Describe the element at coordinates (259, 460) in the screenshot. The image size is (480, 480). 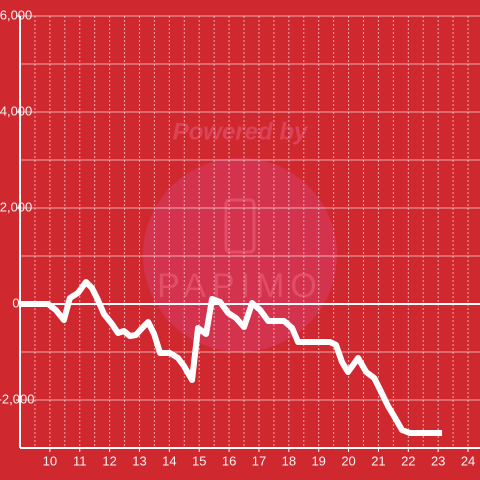
I see `x-tick-label: 17` at that location.